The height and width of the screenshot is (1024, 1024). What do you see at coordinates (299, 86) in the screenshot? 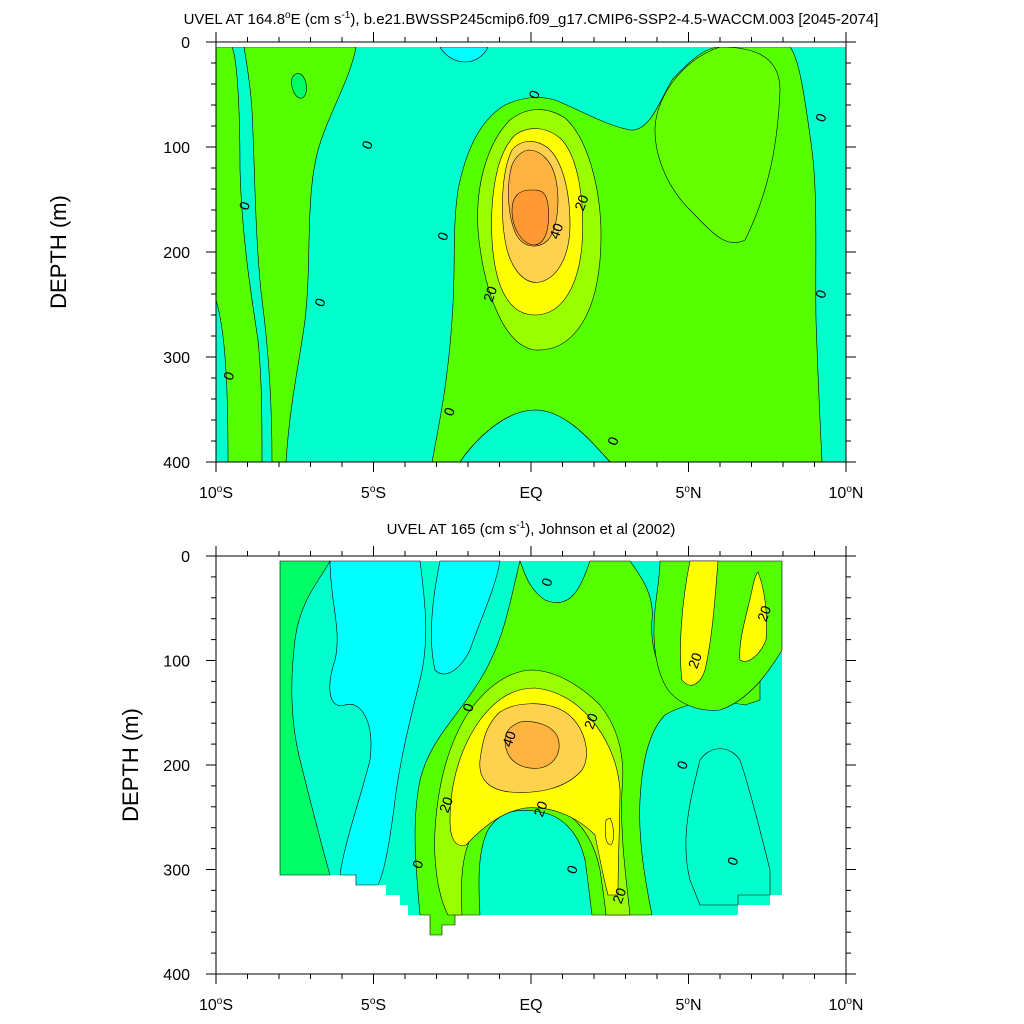
I see `top-band-bump` at bounding box center [299, 86].